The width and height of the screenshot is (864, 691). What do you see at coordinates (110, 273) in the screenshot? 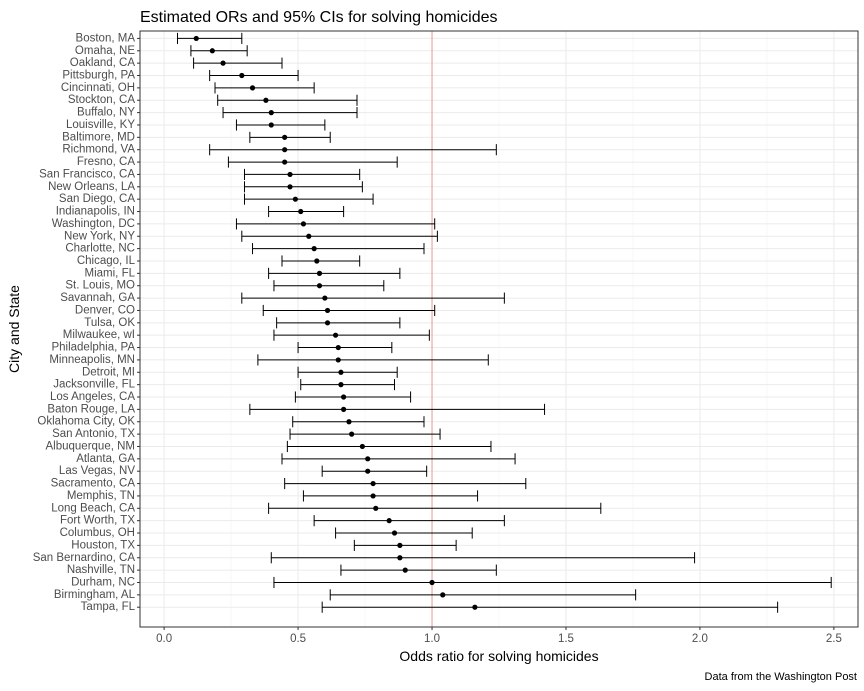
I see `y-tick-label: Miami, FL` at bounding box center [110, 273].